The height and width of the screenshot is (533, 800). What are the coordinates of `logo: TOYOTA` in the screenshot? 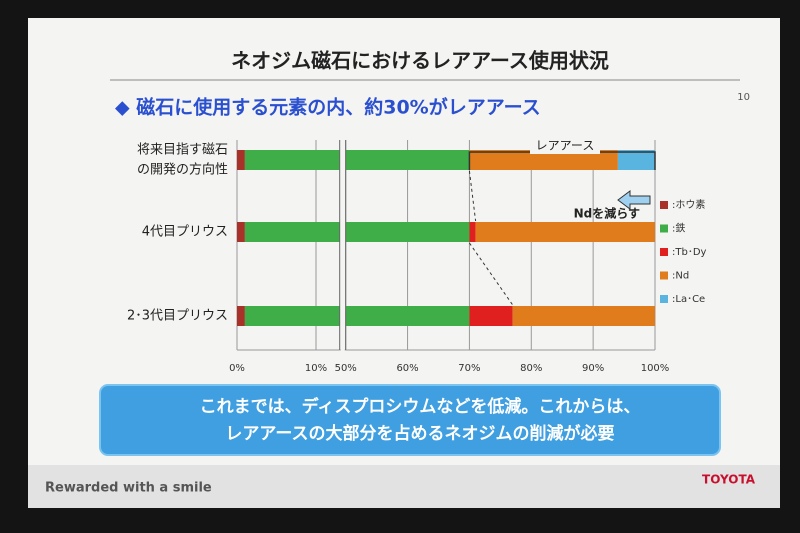 It's located at (729, 480).